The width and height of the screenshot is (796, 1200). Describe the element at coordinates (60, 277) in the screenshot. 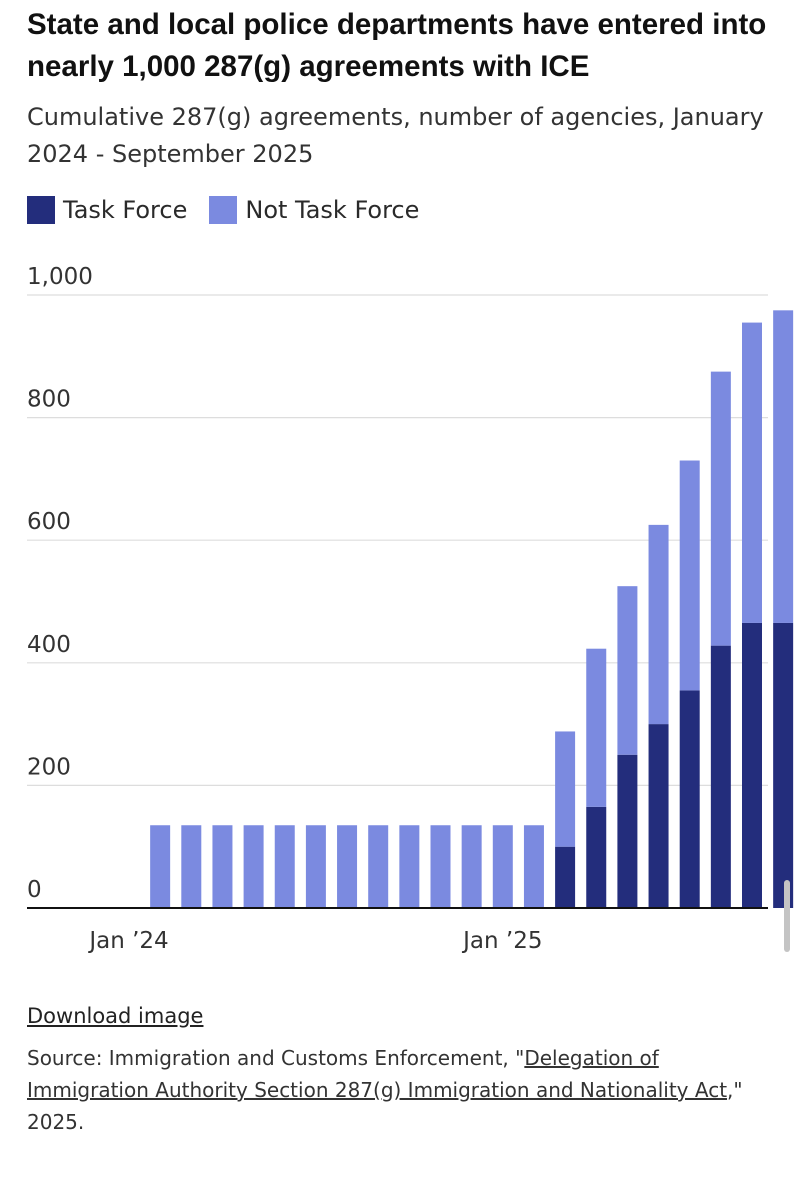

I see `y-tick-label: 1,000` at that location.